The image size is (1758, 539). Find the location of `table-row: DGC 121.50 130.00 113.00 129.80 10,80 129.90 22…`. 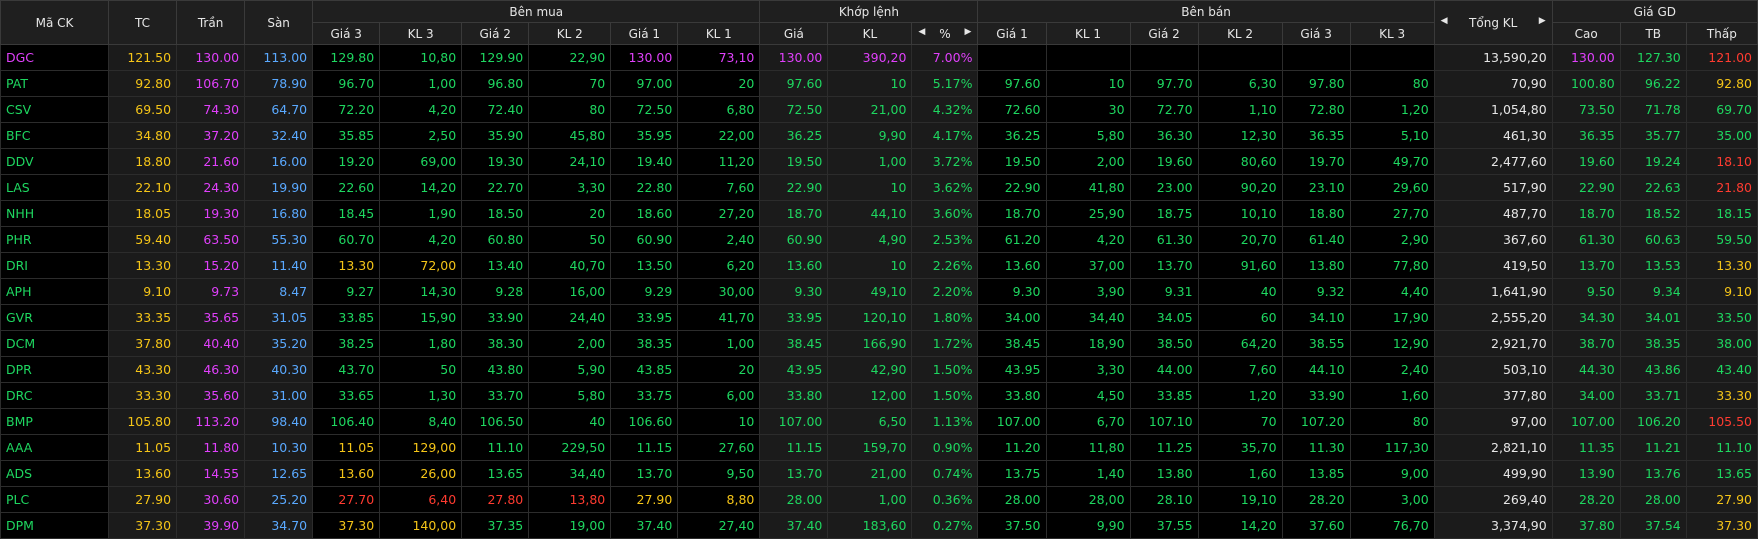

table-row: DGC 121.50 130.00 113.00 129.80 10,80 129.90 22… is located at coordinates (879, 57).